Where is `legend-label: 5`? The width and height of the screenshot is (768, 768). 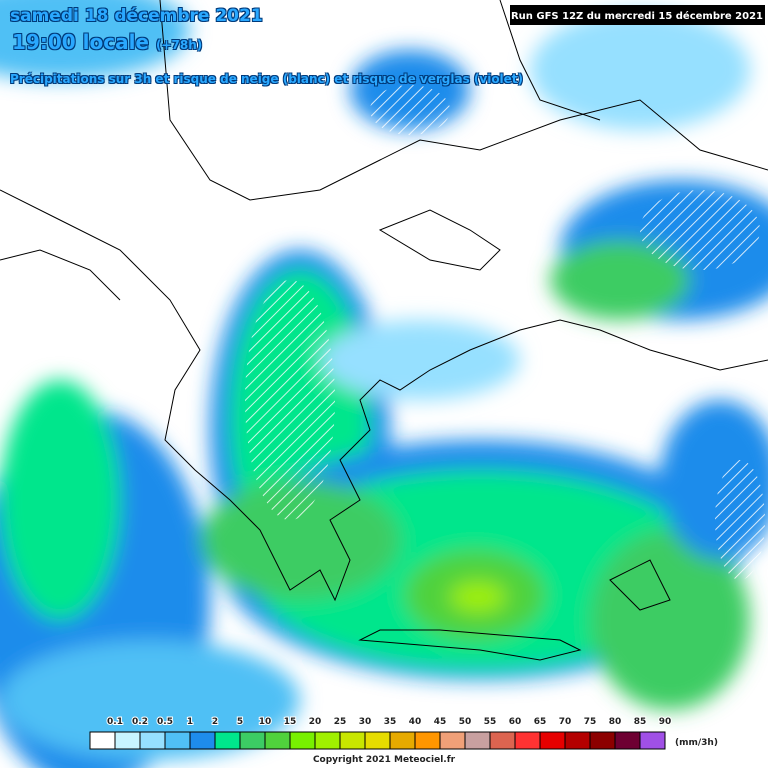
legend-label: 5 is located at coordinates (240, 722).